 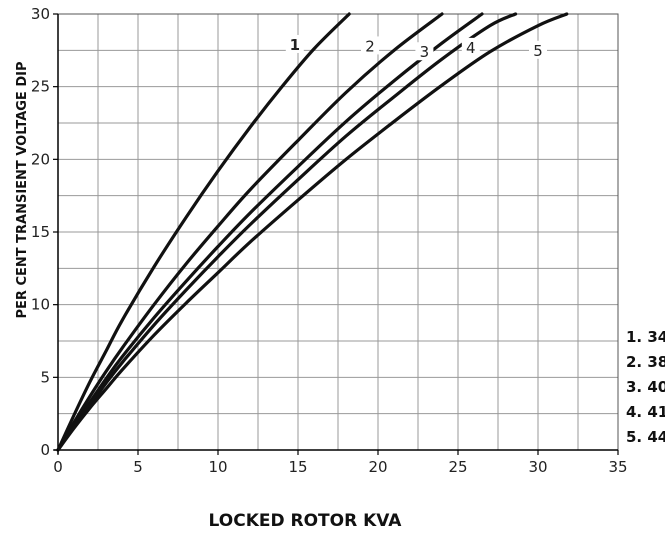 What do you see at coordinates (22, 190) in the screenshot?
I see `y-axis-label: PER CENT TRANSIENT VOLTAGE DIP` at bounding box center [22, 190].